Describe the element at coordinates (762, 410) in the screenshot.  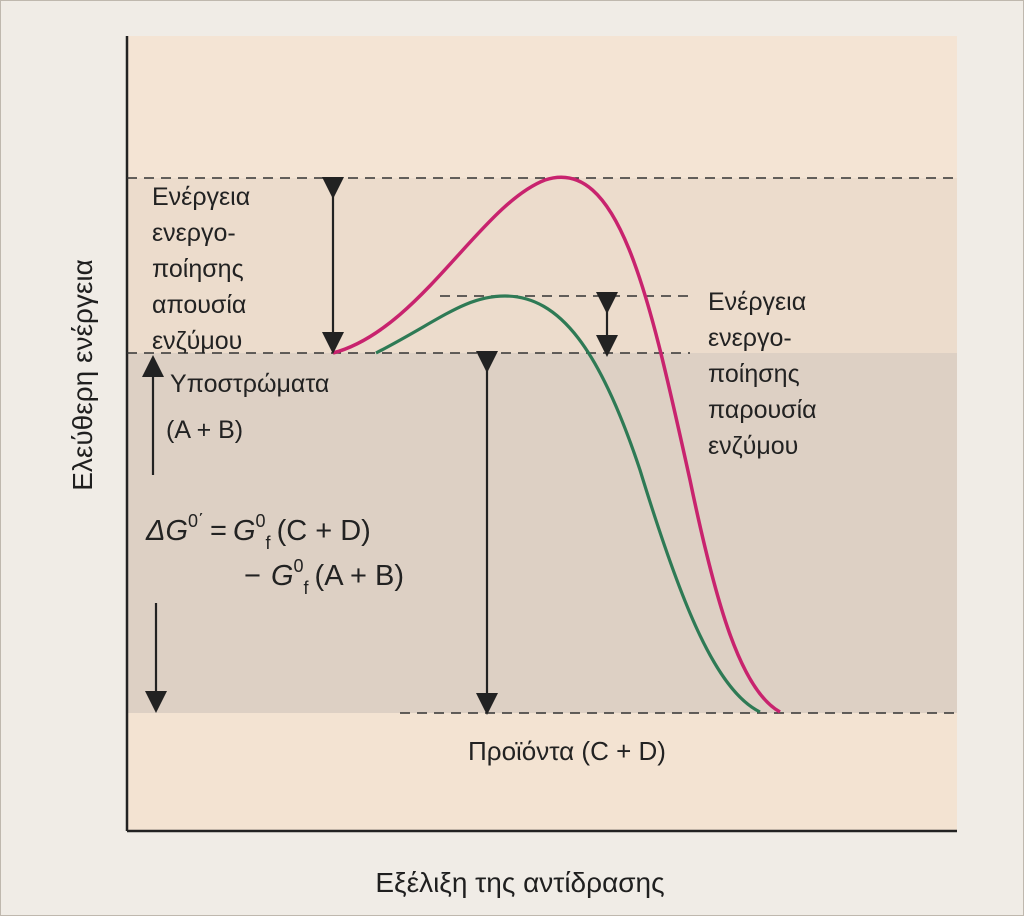
I see `line: παρουσία` at that location.